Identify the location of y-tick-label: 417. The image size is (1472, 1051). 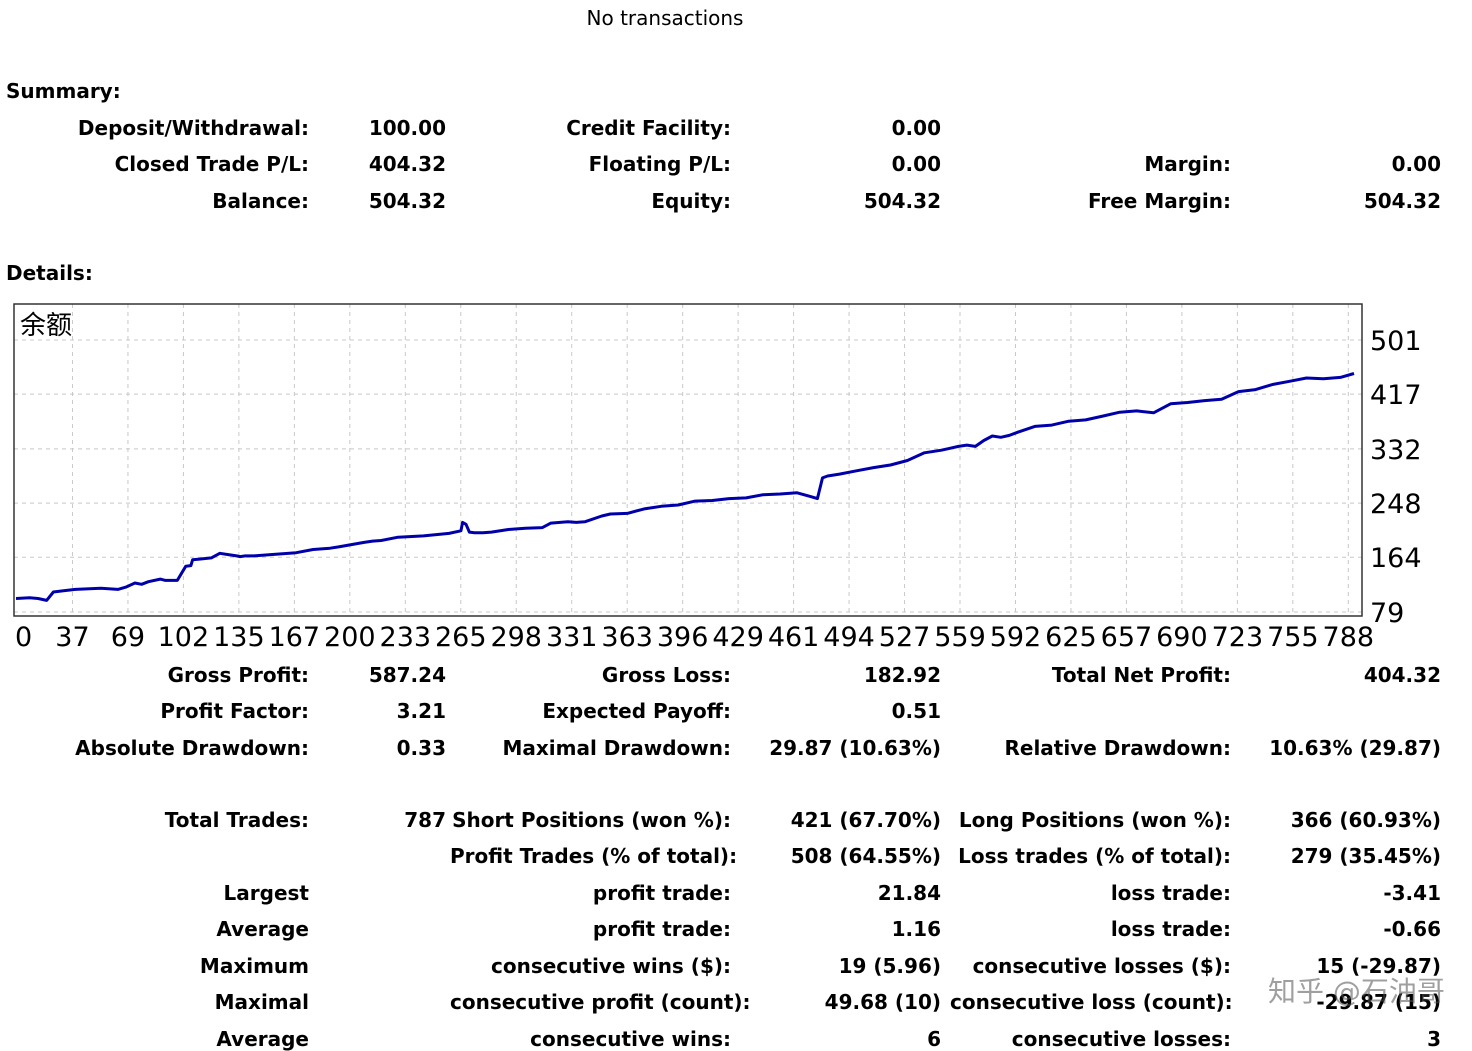
(1396, 395).